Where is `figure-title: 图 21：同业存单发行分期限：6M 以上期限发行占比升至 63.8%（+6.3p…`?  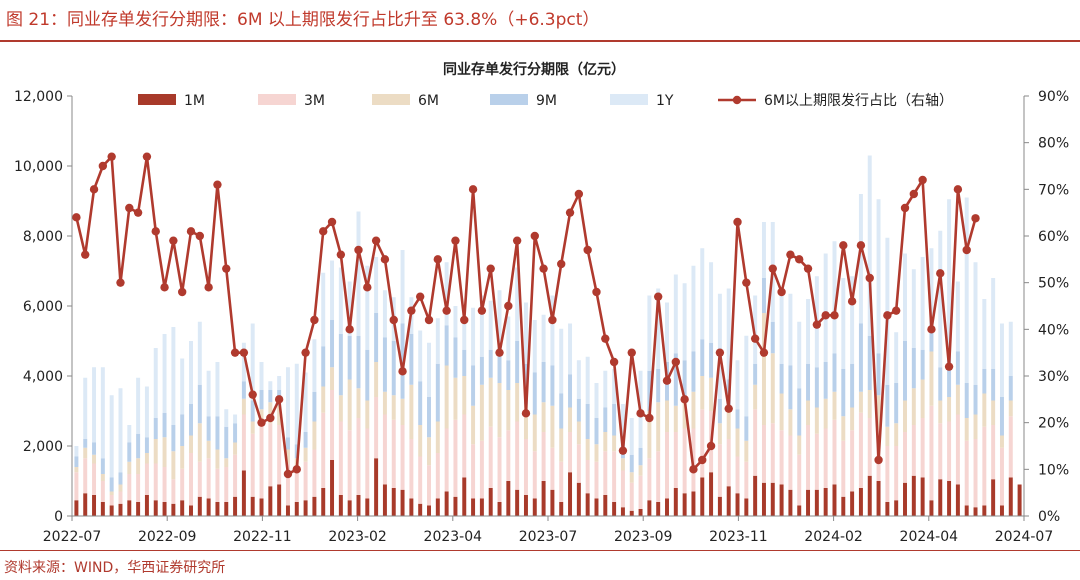
figure-title: 图 21：同业存单发行分期限：6M 以上期限发行占比升至 63.8%（+6.3p… is located at coordinates (303, 20).